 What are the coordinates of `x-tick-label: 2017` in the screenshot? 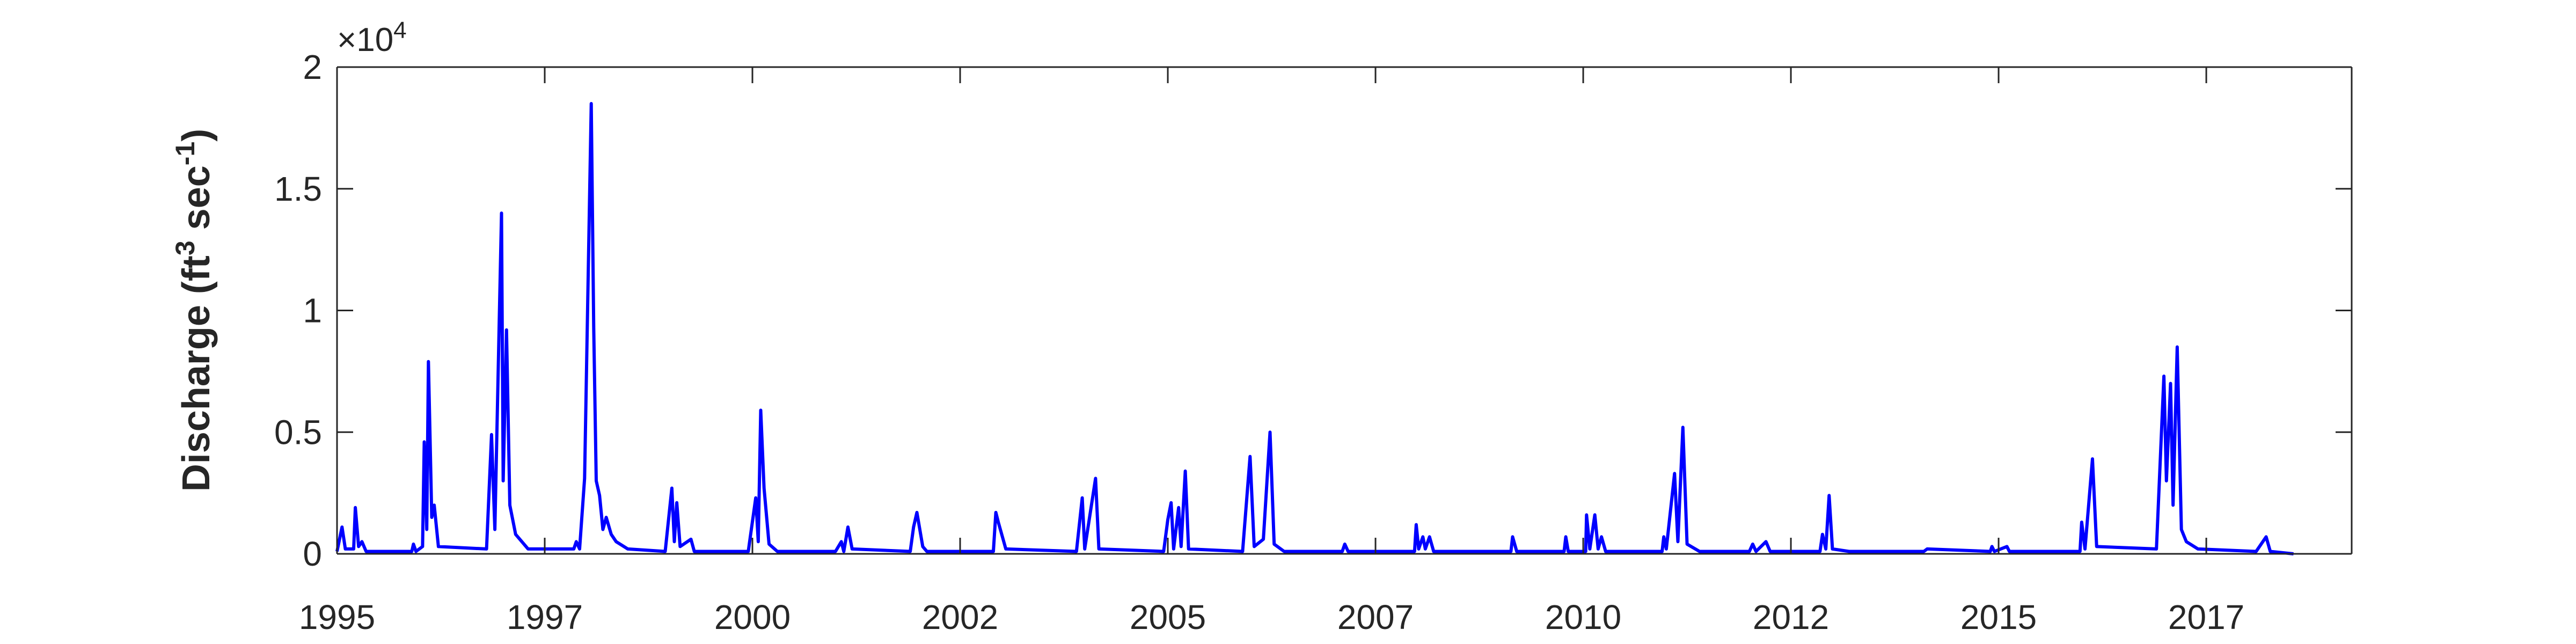 It's located at (2206, 617).